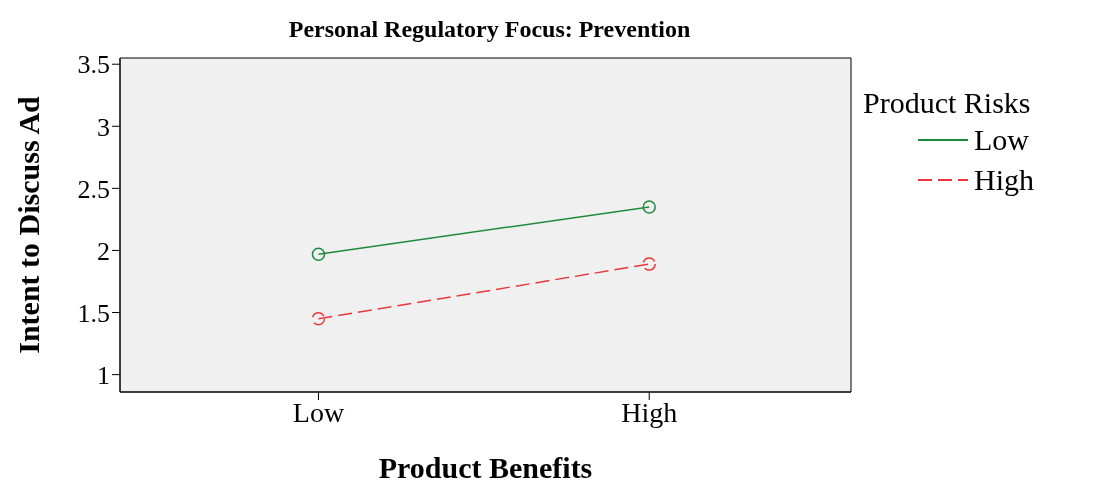 The height and width of the screenshot is (502, 1100). What do you see at coordinates (93, 189) in the screenshot?
I see `y-tick-label: 2.5` at bounding box center [93, 189].